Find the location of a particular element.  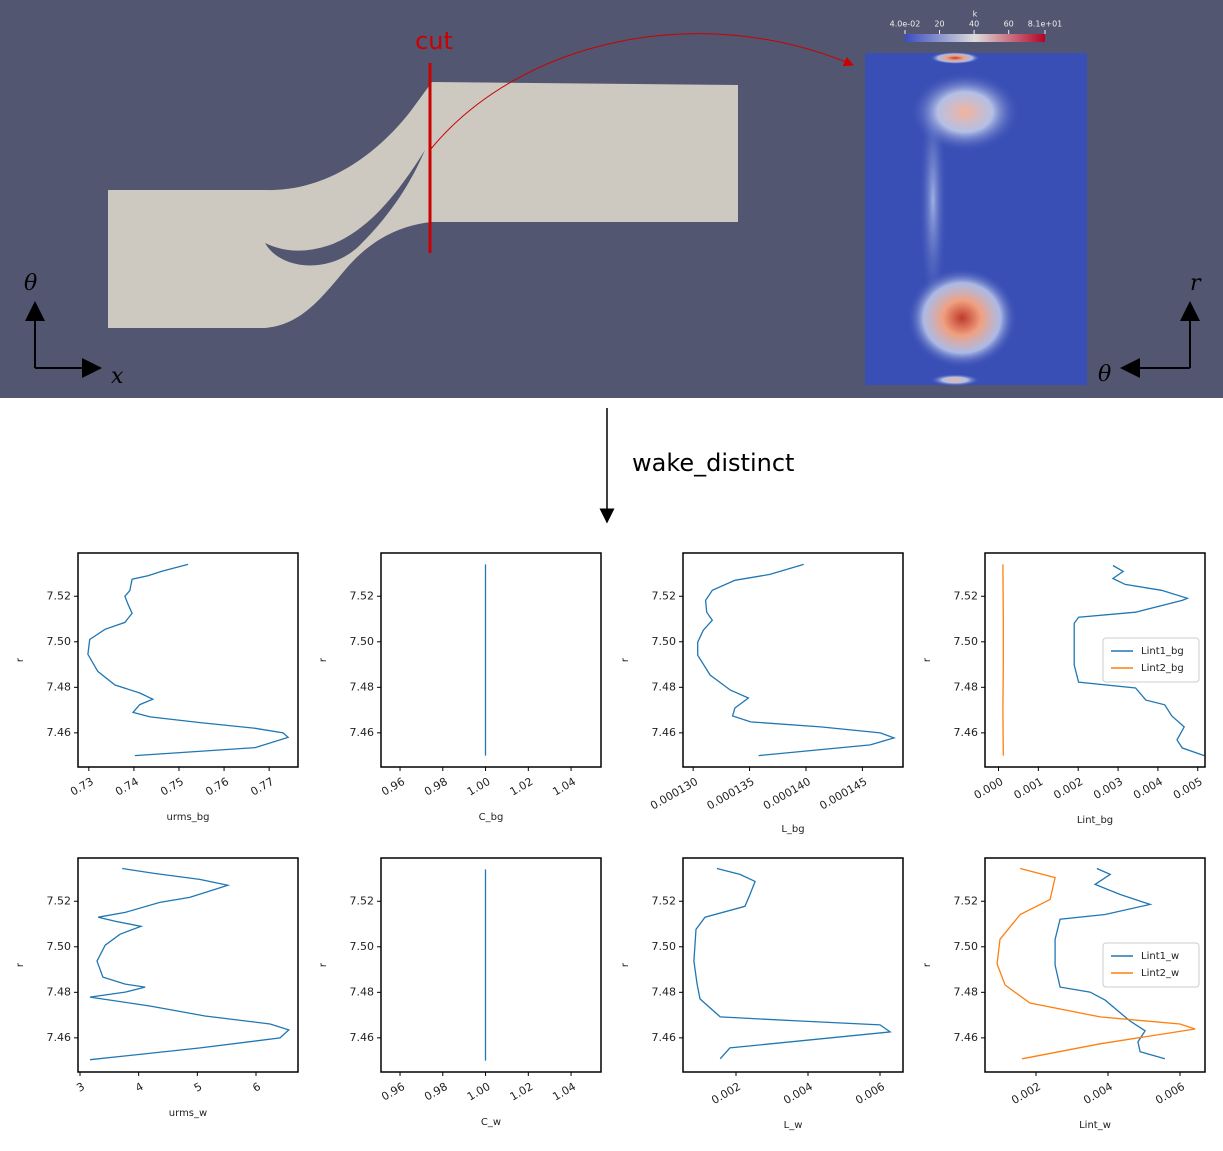

x-axis-label: urms_w is located at coordinates (188, 1113).